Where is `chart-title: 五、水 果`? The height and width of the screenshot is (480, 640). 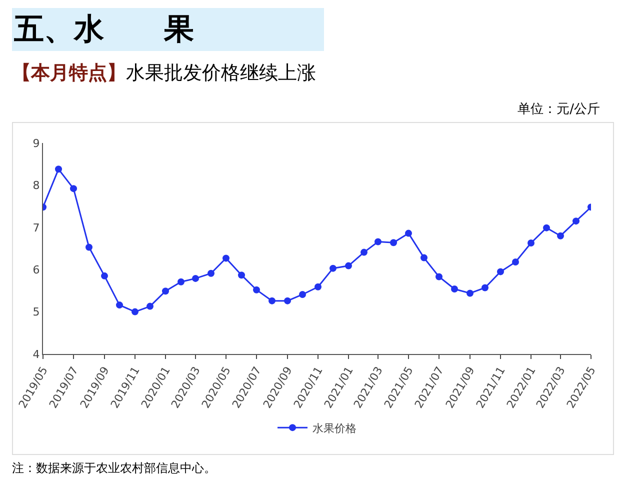
chart-title: 五、水 果 is located at coordinates (168, 29).